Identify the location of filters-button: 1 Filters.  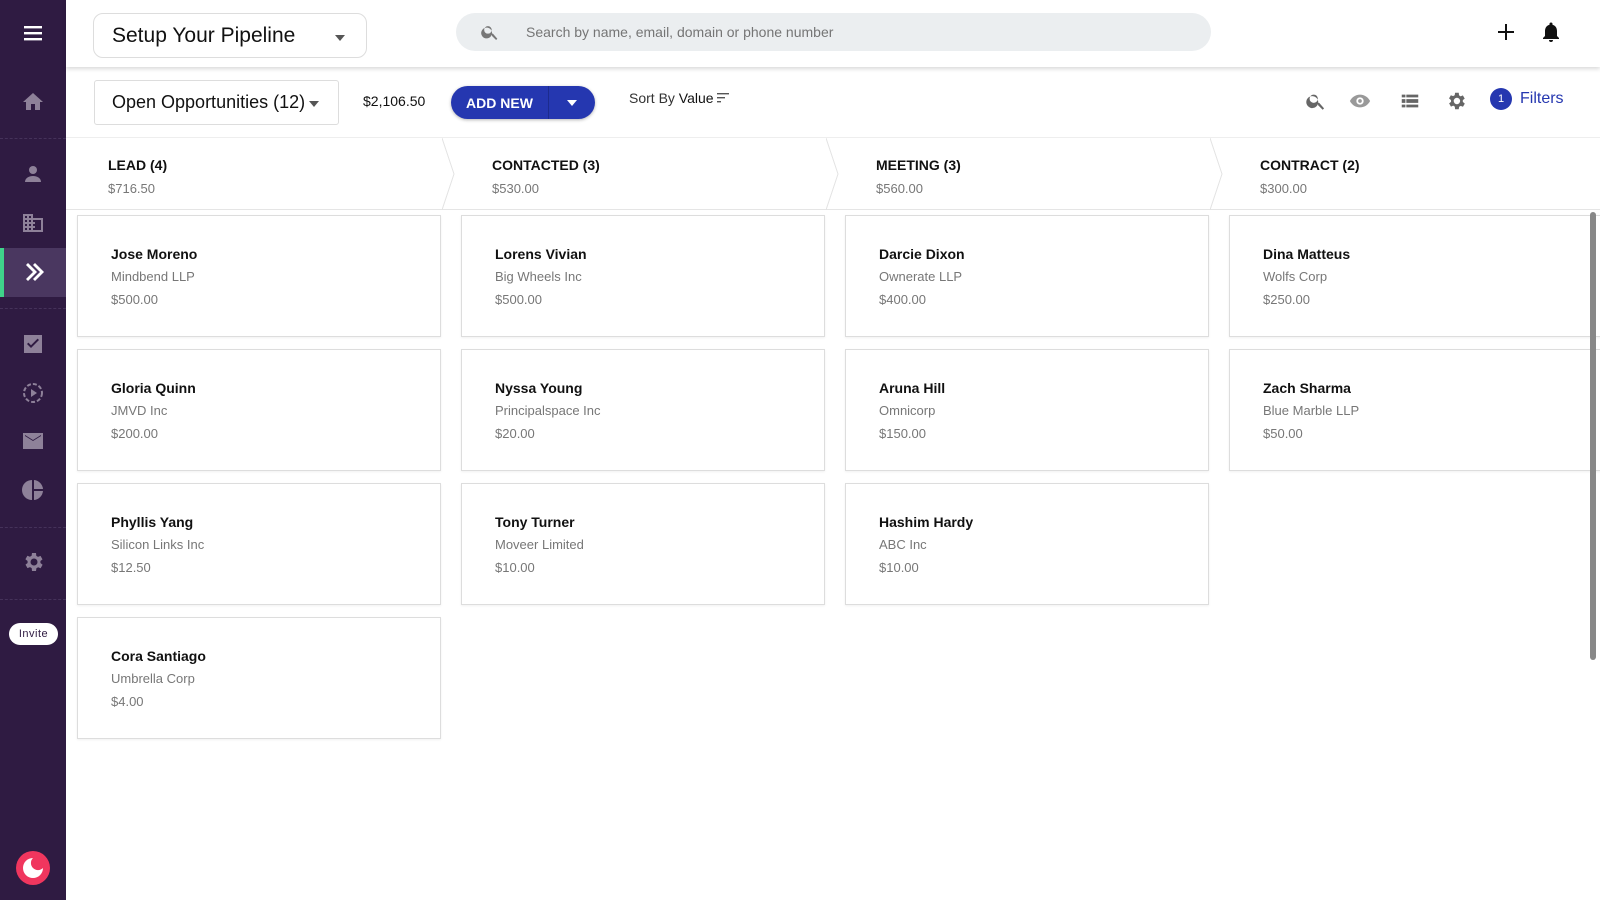
(1527, 99).